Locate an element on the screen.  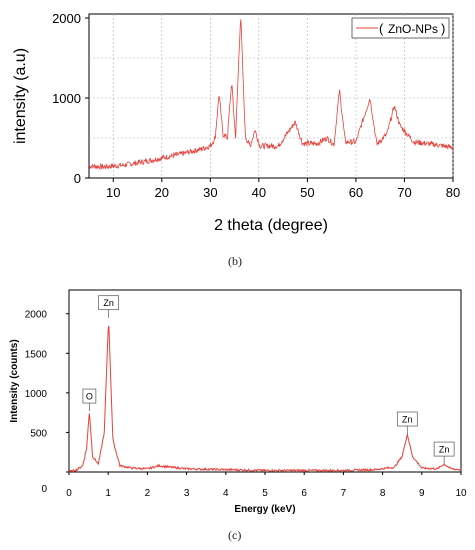
legend-box is located at coordinates (400, 28).